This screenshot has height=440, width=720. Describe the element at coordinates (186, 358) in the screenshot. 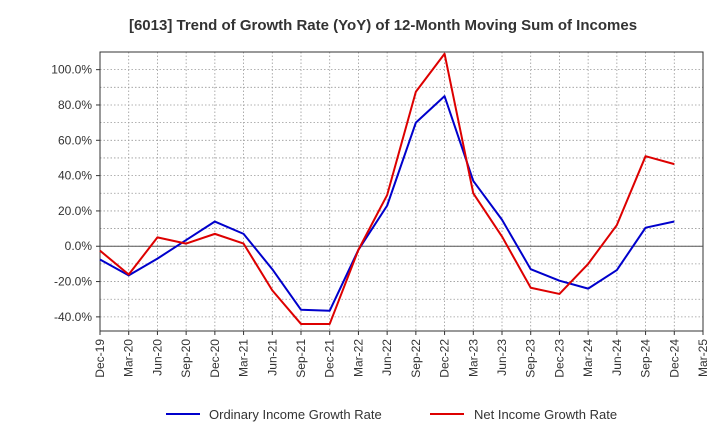

I see `x-tick-label: Sep-20` at that location.